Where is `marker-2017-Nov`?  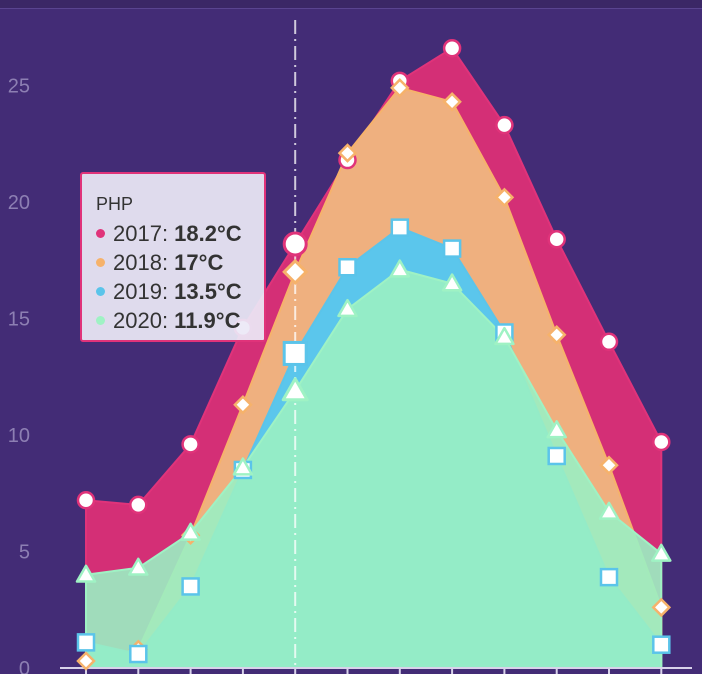 marker-2017-Nov is located at coordinates (609, 342).